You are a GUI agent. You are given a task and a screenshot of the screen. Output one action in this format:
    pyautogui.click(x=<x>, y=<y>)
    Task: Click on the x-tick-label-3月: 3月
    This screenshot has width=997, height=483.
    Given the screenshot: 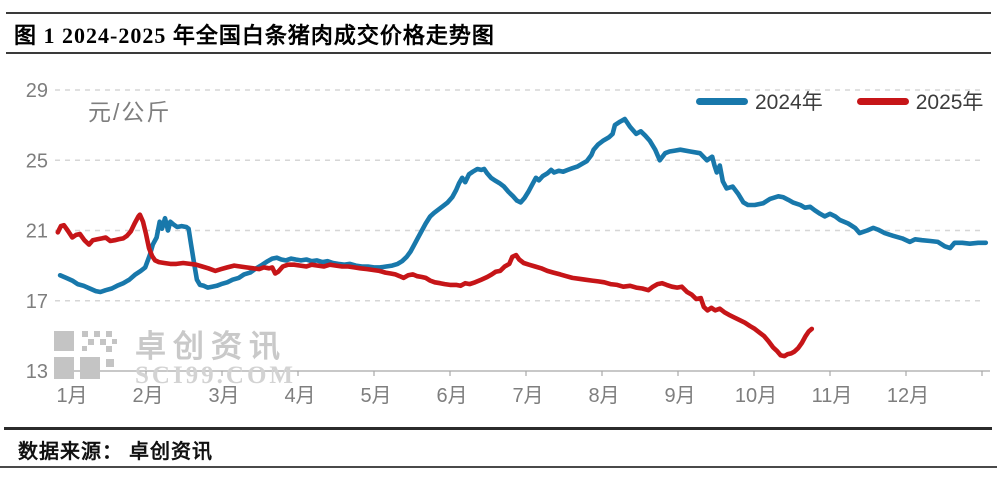 What is the action you would take?
    pyautogui.click(x=223, y=396)
    